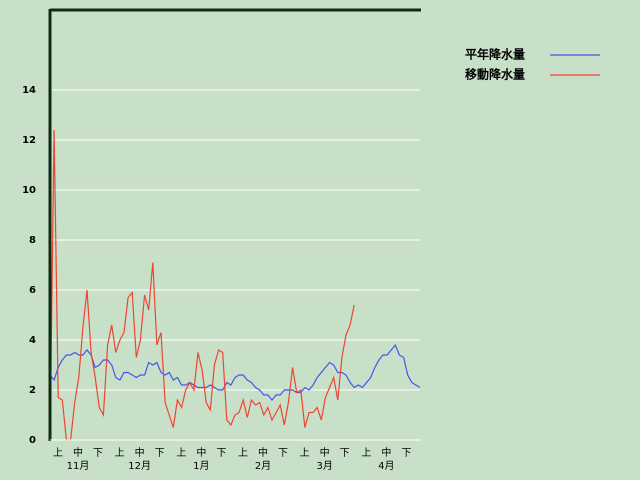 The image size is (640, 480). Describe the element at coordinates (32, 390) in the screenshot. I see `y-tick-label: 2` at that location.